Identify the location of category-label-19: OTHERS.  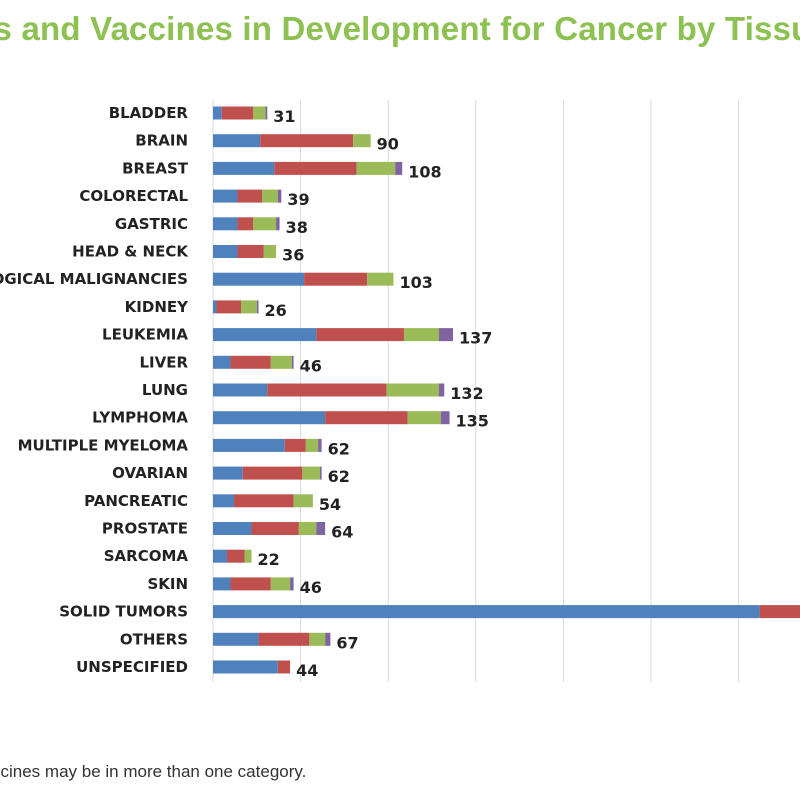
(154, 639).